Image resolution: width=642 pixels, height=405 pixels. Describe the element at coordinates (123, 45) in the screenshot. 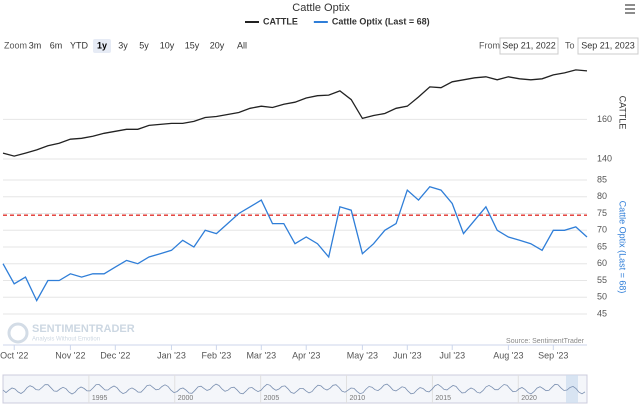

I see `range-button: 3y` at that location.